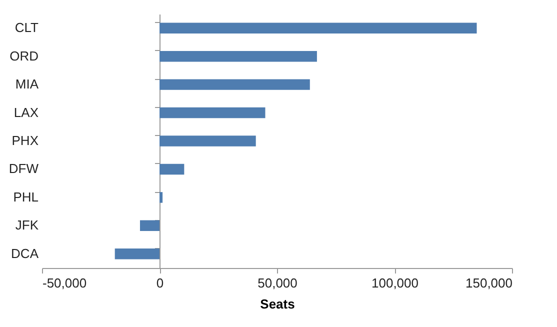  What do you see at coordinates (26, 28) in the screenshot?
I see `y-tick-label: CLT` at bounding box center [26, 28].